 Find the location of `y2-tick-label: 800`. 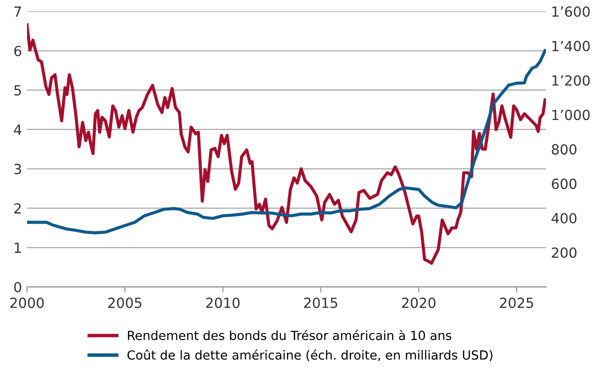

y2-tick-label: 800 is located at coordinates (564, 149).